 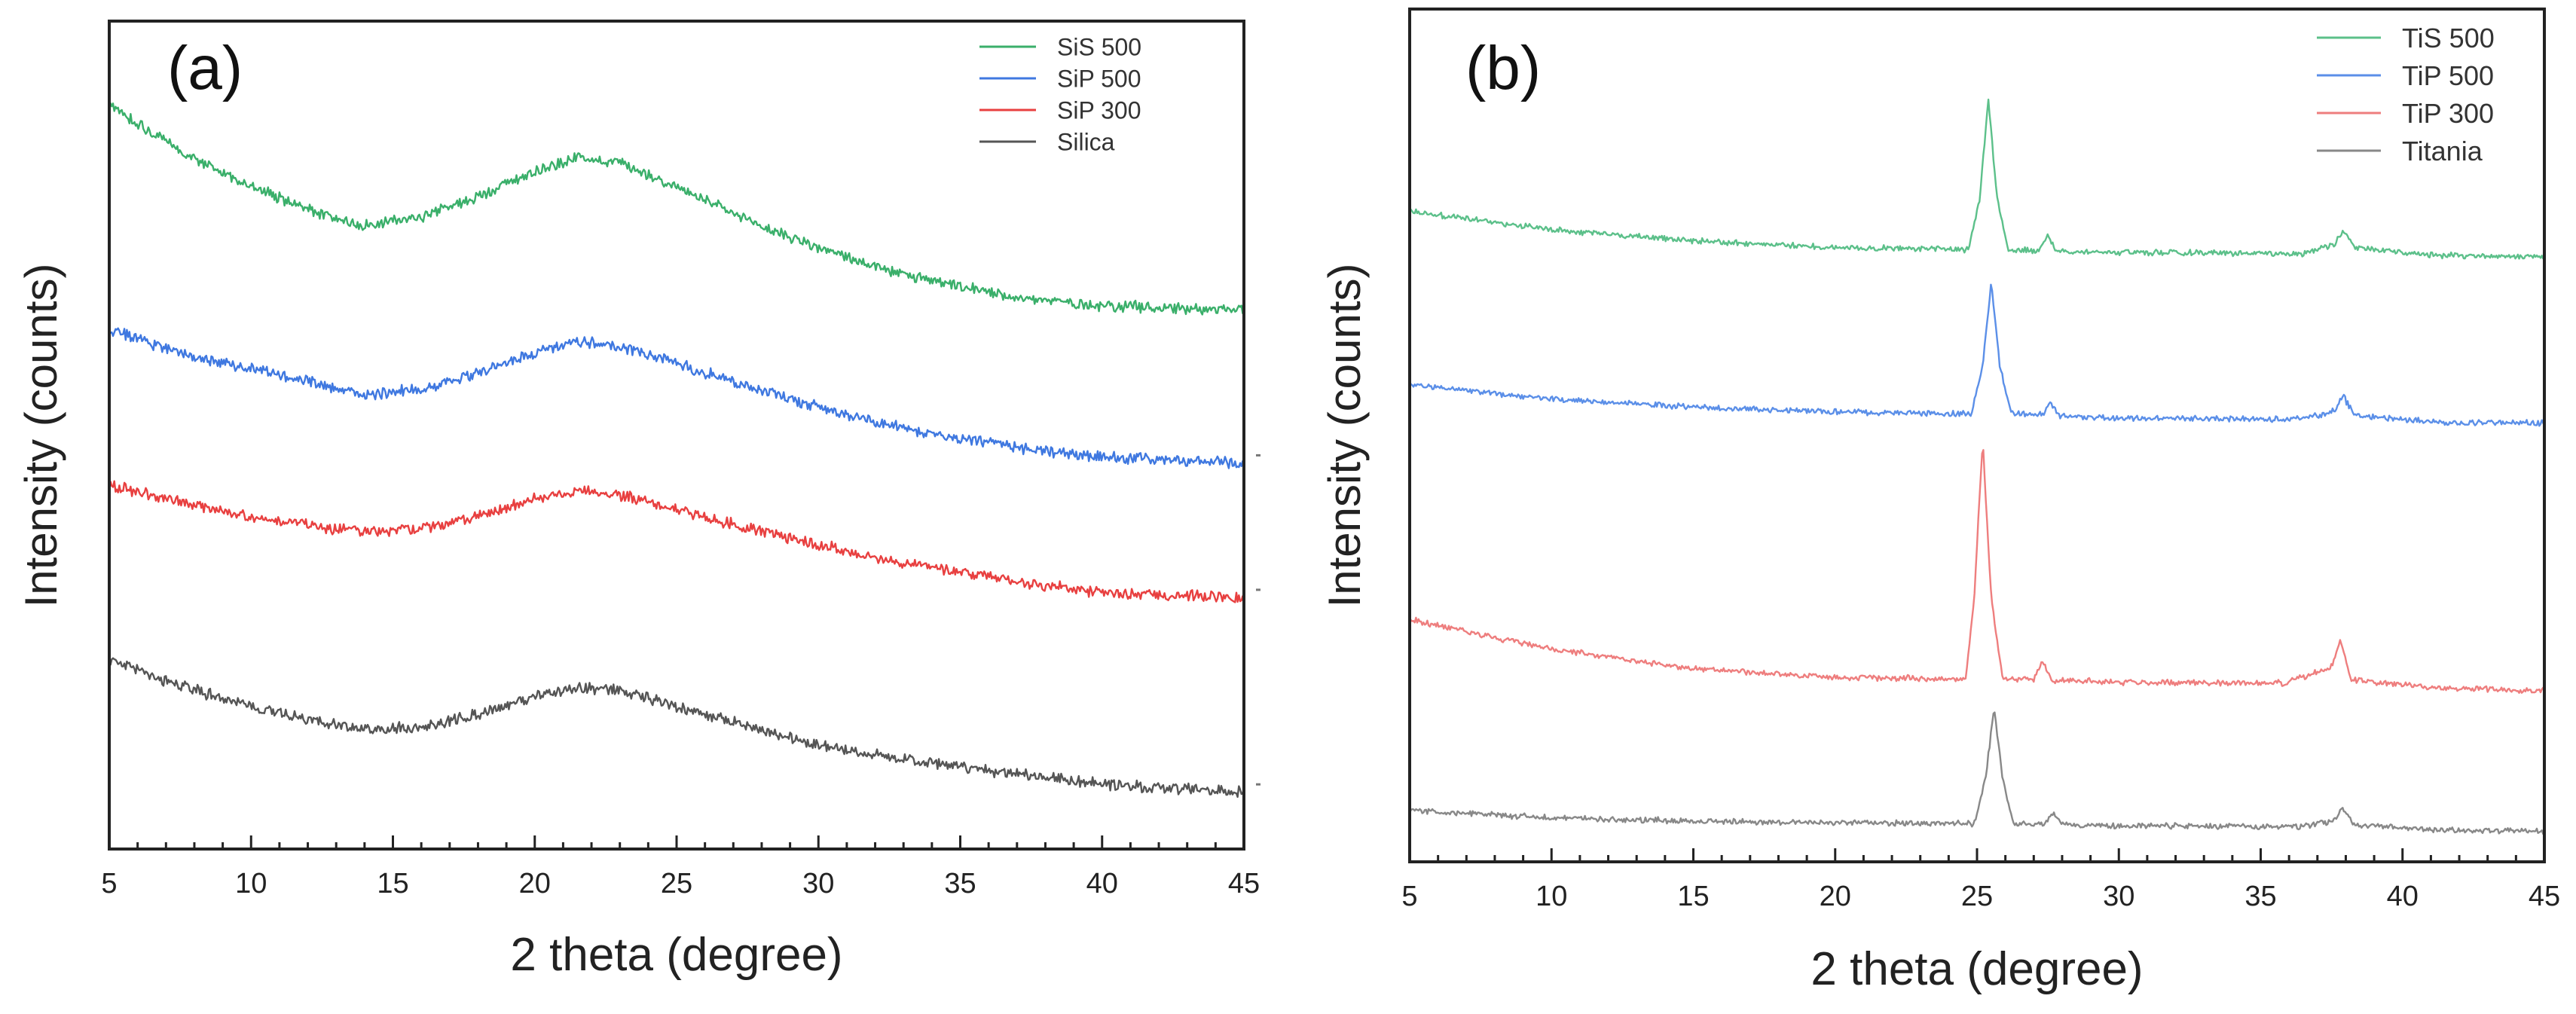 What do you see at coordinates (2448, 75) in the screenshot?
I see `legend-label: TiP 500` at bounding box center [2448, 75].